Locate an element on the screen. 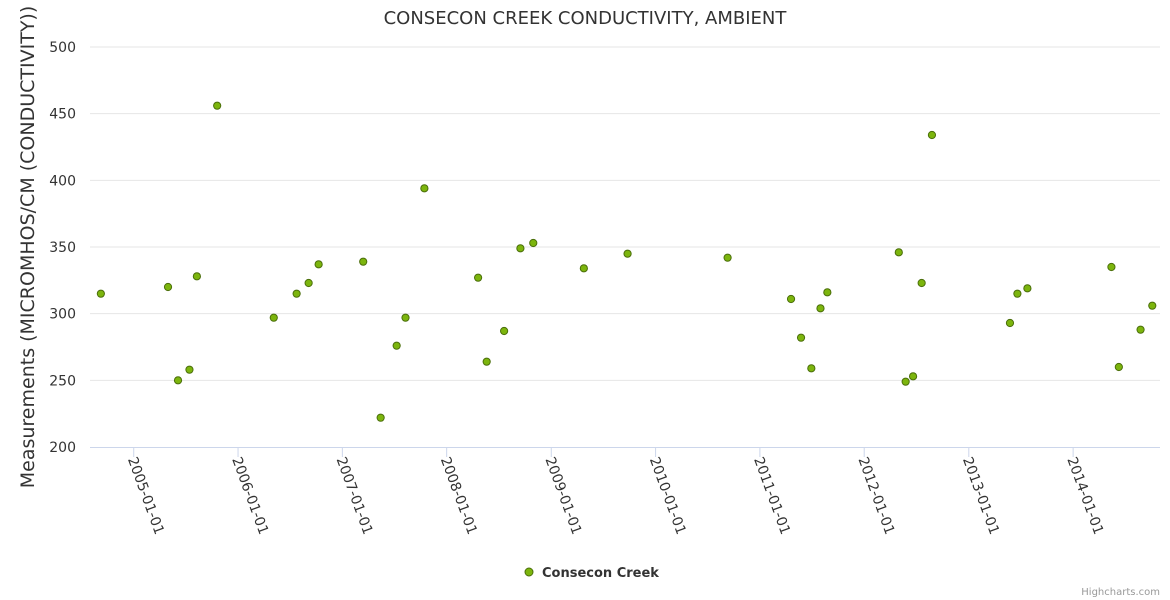 Image resolution: width=1170 pixels, height=600 pixels. legend-item-consecon-creek: Consecon Creek is located at coordinates (600, 573).